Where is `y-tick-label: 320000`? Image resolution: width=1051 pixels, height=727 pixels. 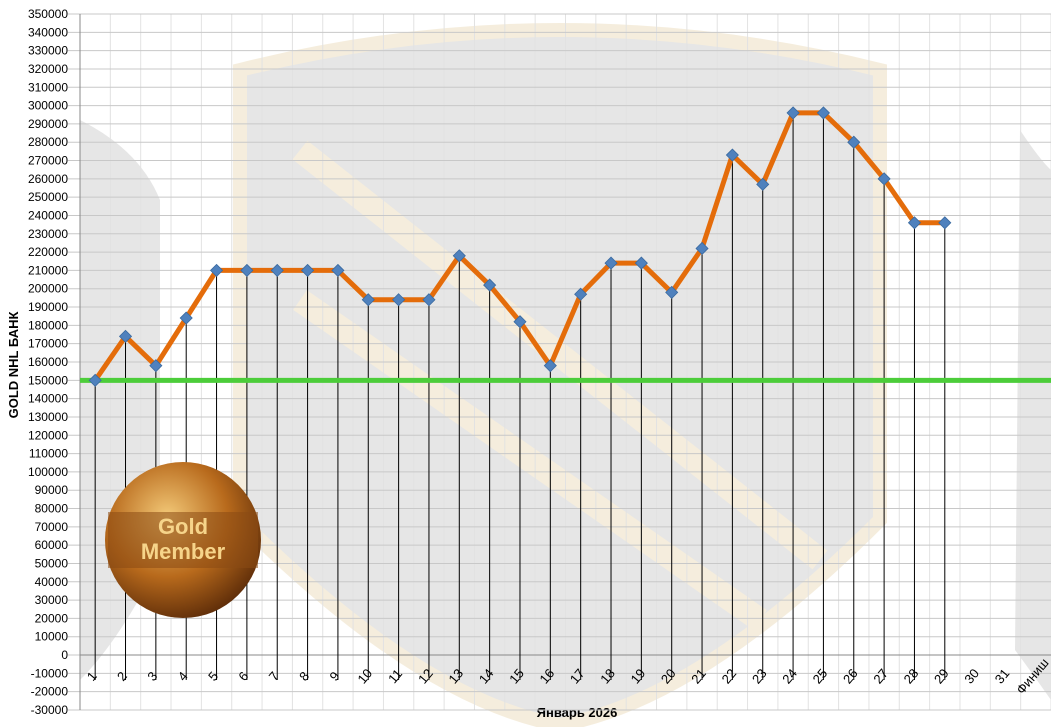 y-tick-label: 320000 is located at coordinates (48, 69).